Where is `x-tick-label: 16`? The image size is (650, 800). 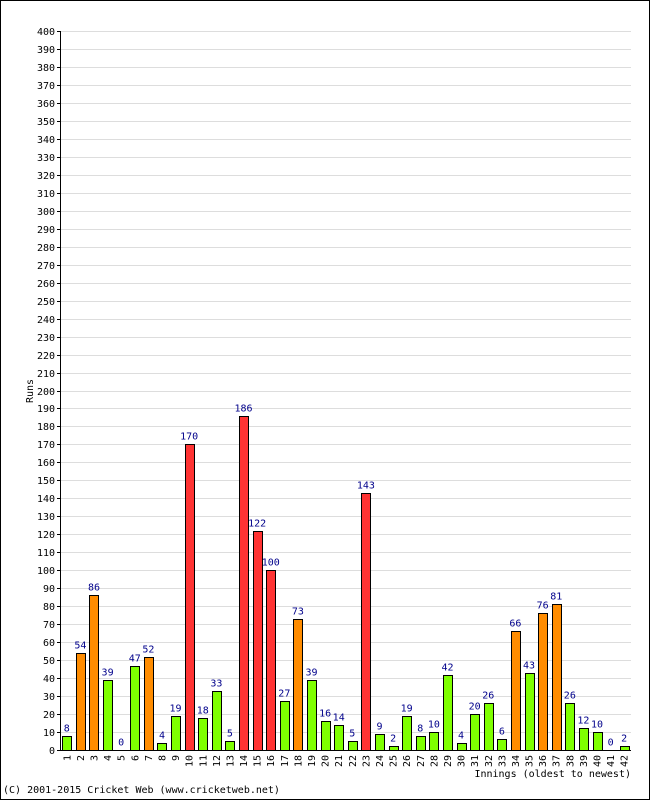 x-tick-label: 16 is located at coordinates (271, 761).